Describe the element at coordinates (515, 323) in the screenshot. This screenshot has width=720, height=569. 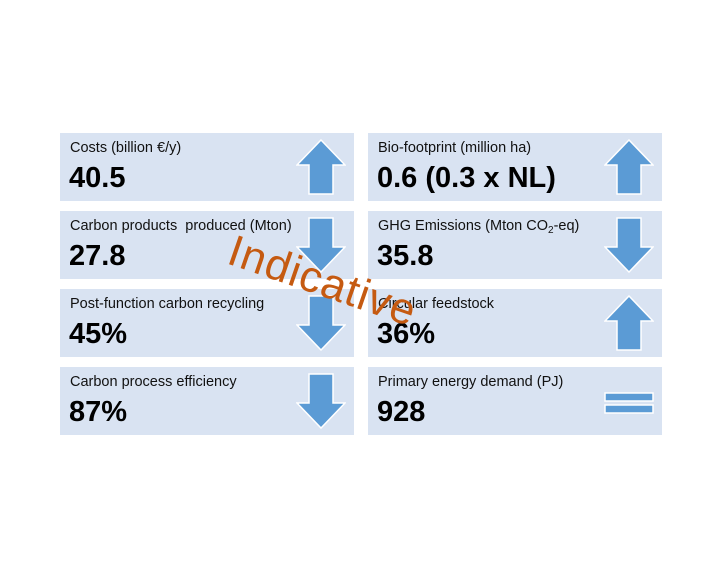
I see `card-circular-feedstock: Circular feedstock 36%` at that location.